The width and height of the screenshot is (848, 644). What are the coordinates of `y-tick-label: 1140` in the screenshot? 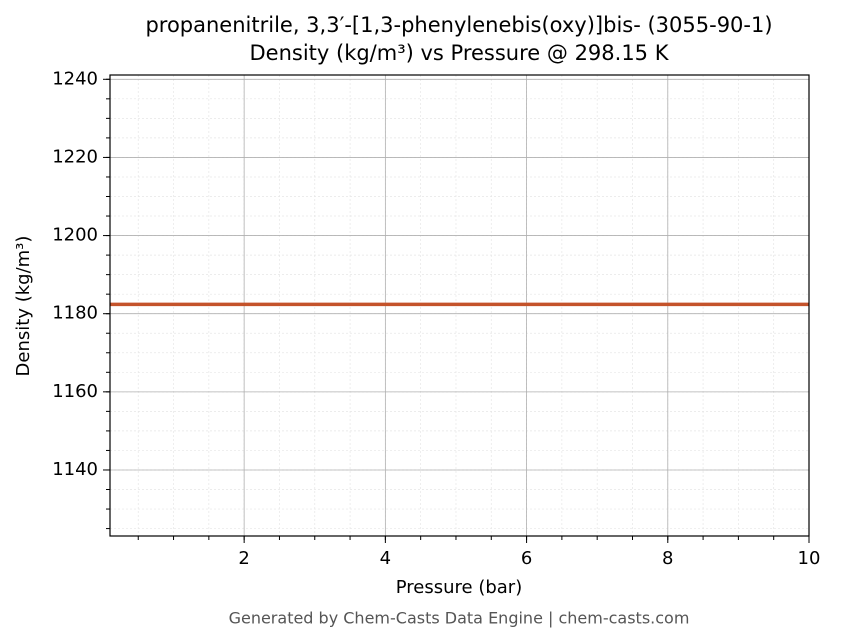 It's located at (75, 469).